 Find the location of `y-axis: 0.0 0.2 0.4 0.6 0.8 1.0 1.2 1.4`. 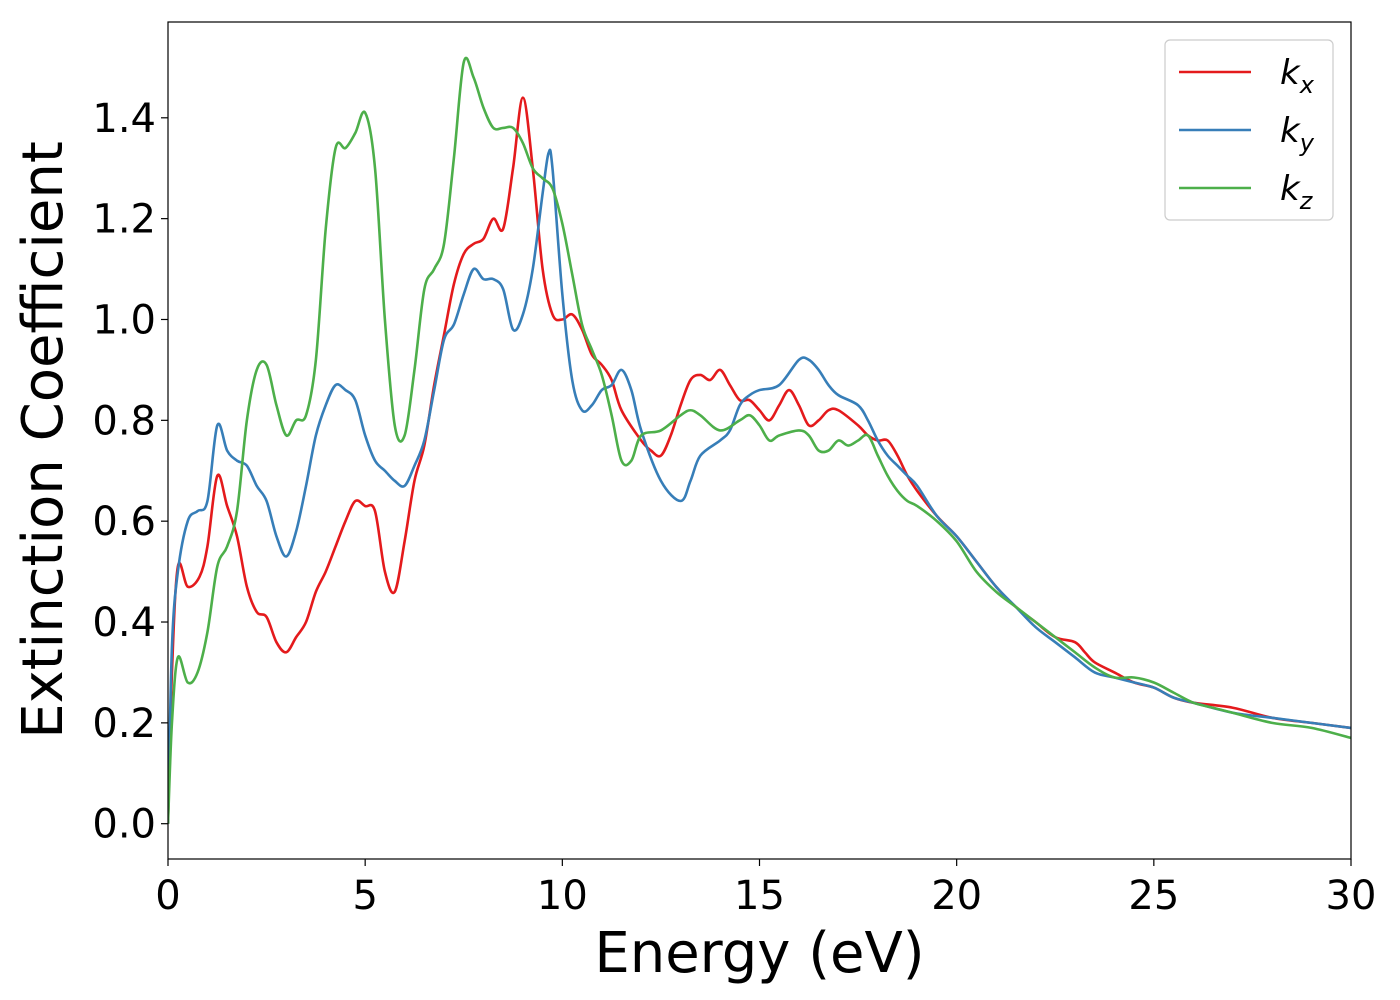

y-axis: 0.0 0.2 0.4 0.6 0.8 1.0 1.2 1.4 is located at coordinates (130, 472).